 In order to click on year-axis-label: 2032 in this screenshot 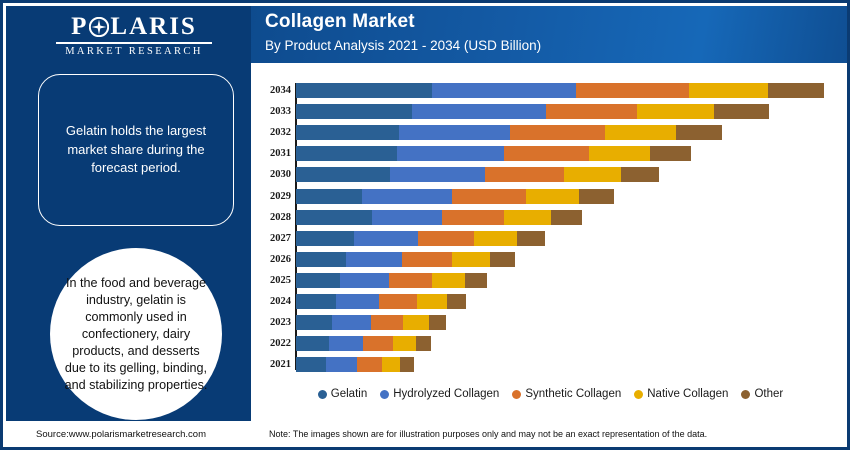, I will do `click(280, 133)`.